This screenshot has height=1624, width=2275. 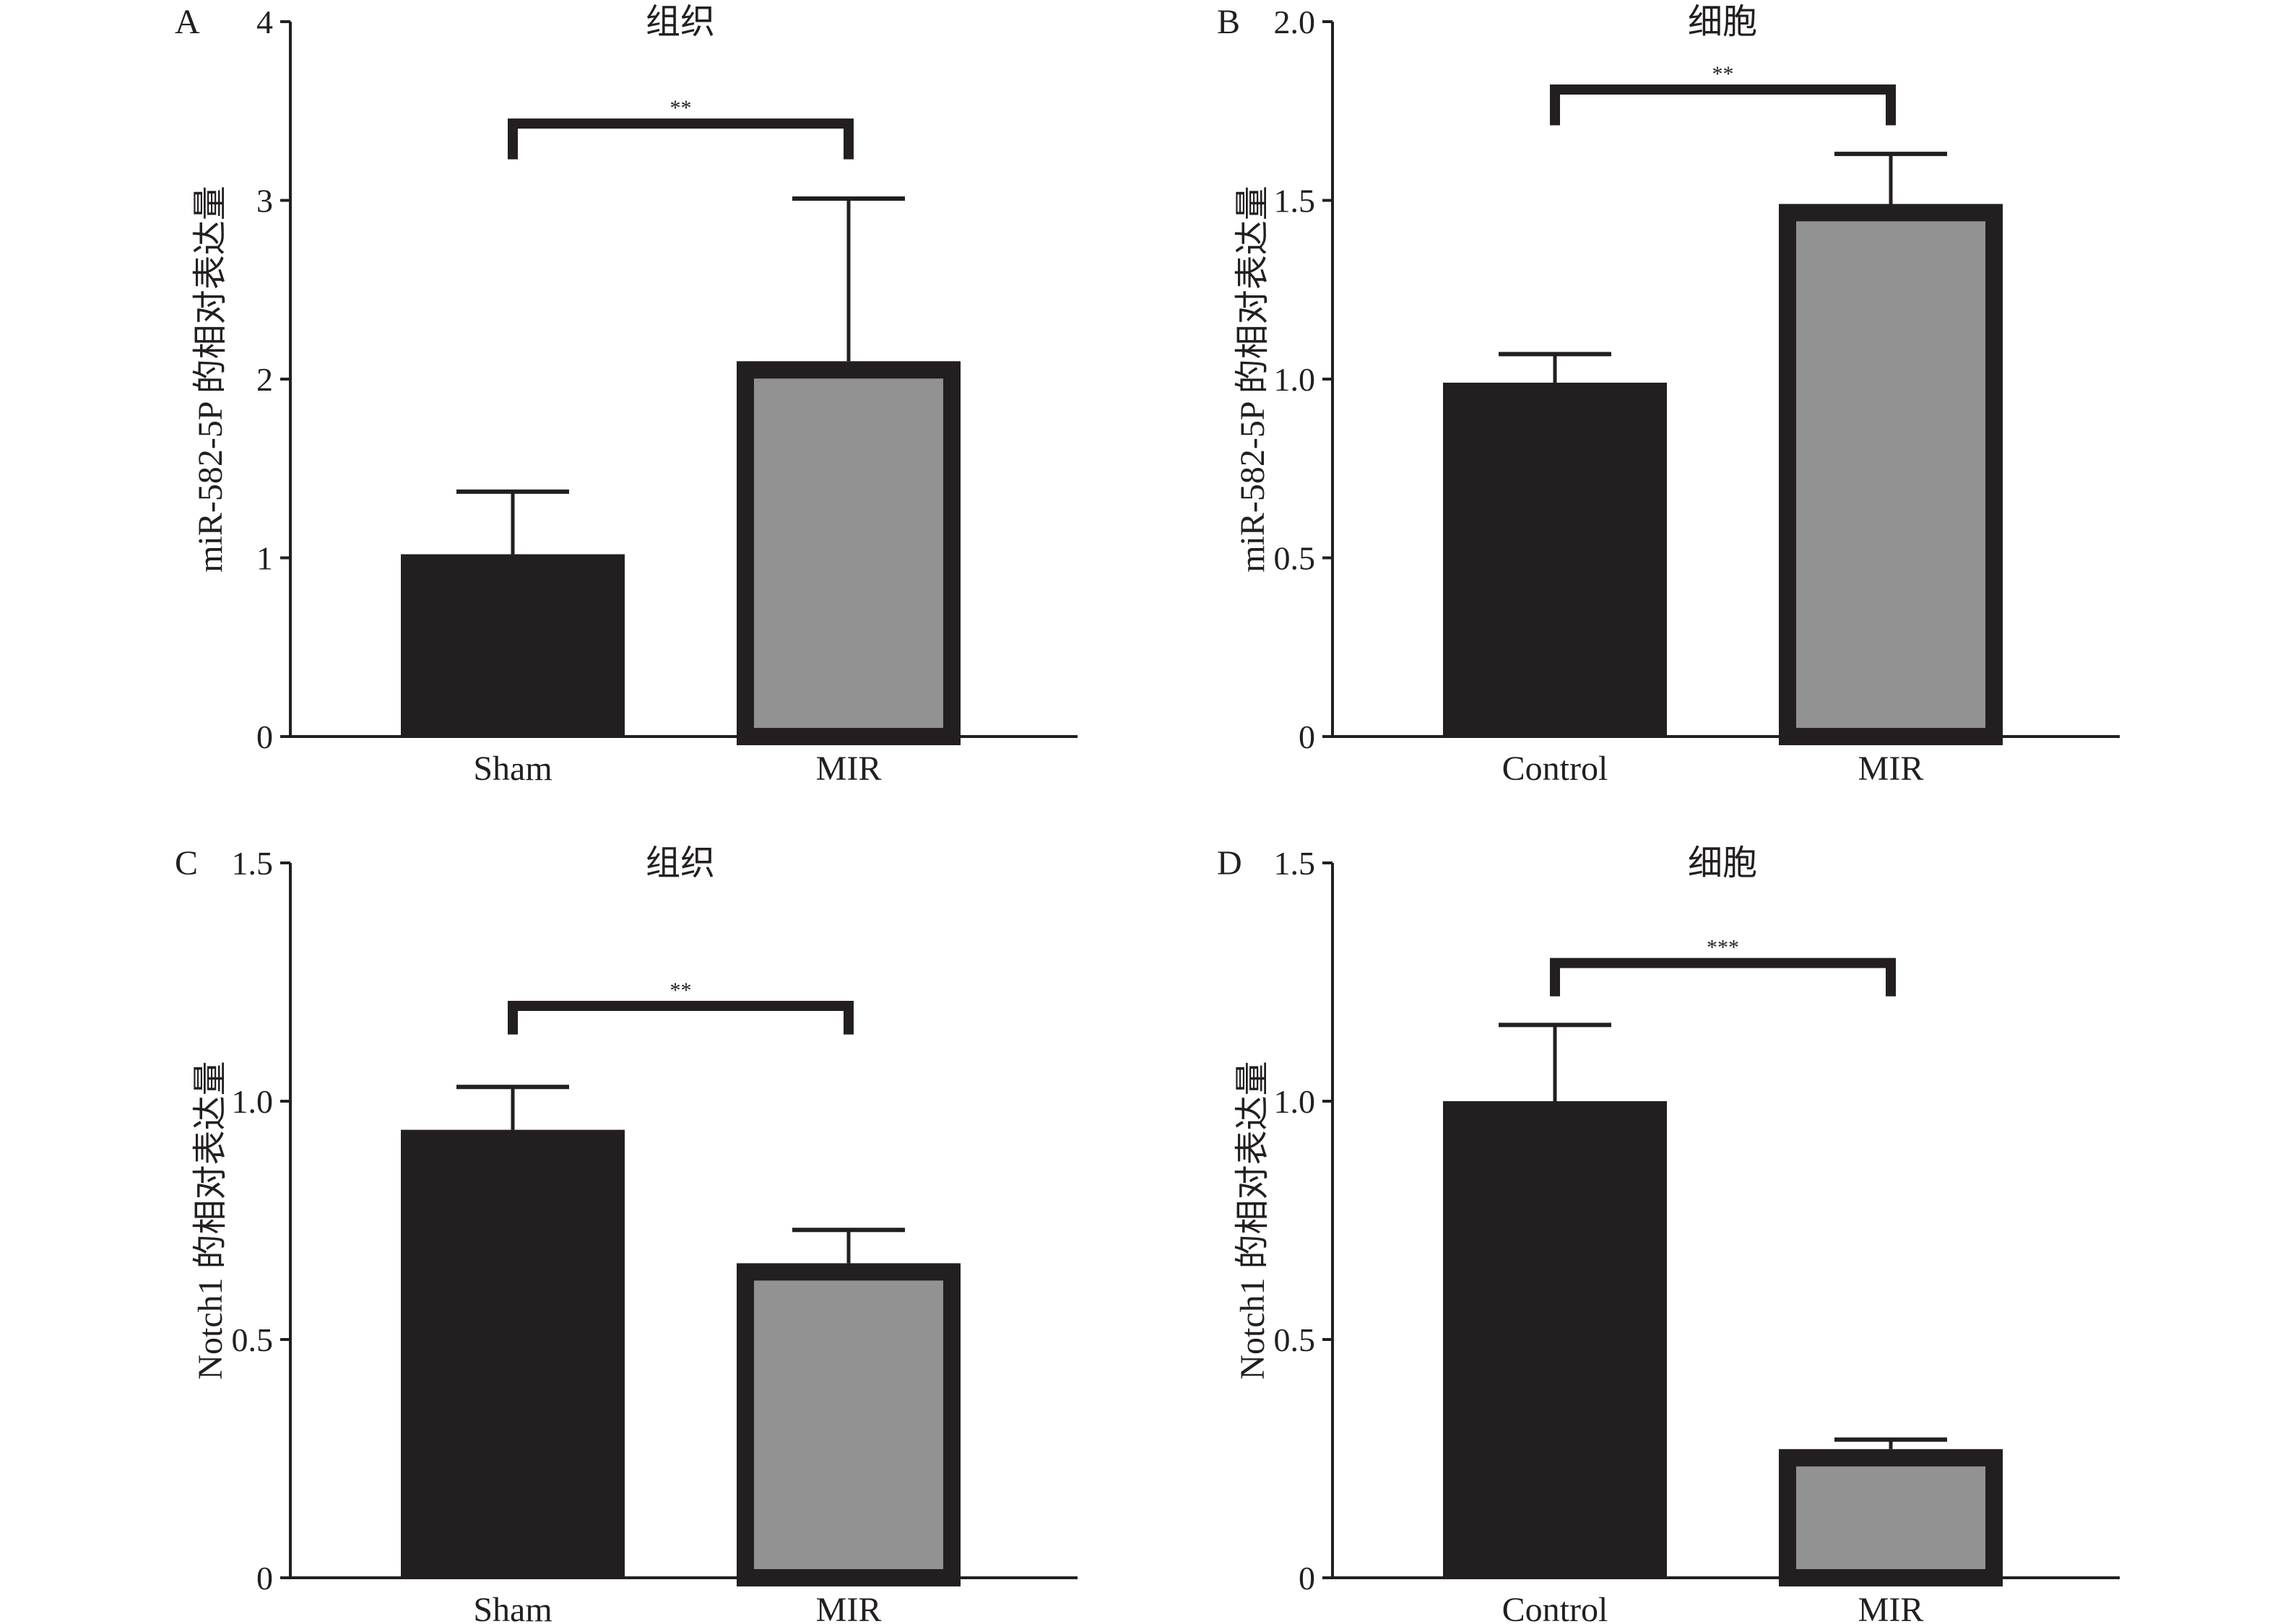 I want to click on panel-letter: D, so click(x=1229, y=863).